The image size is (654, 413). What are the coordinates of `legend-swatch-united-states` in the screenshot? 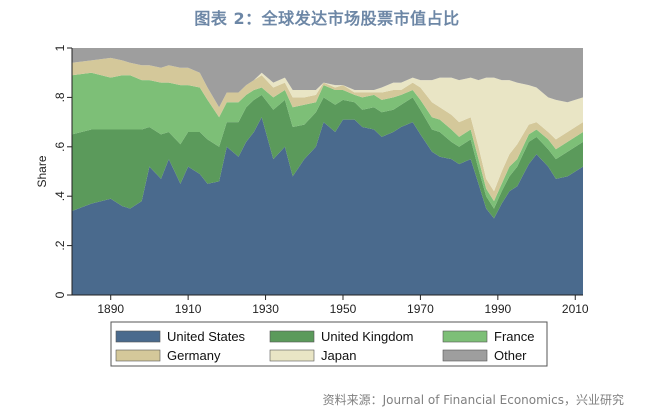 It's located at (138, 336).